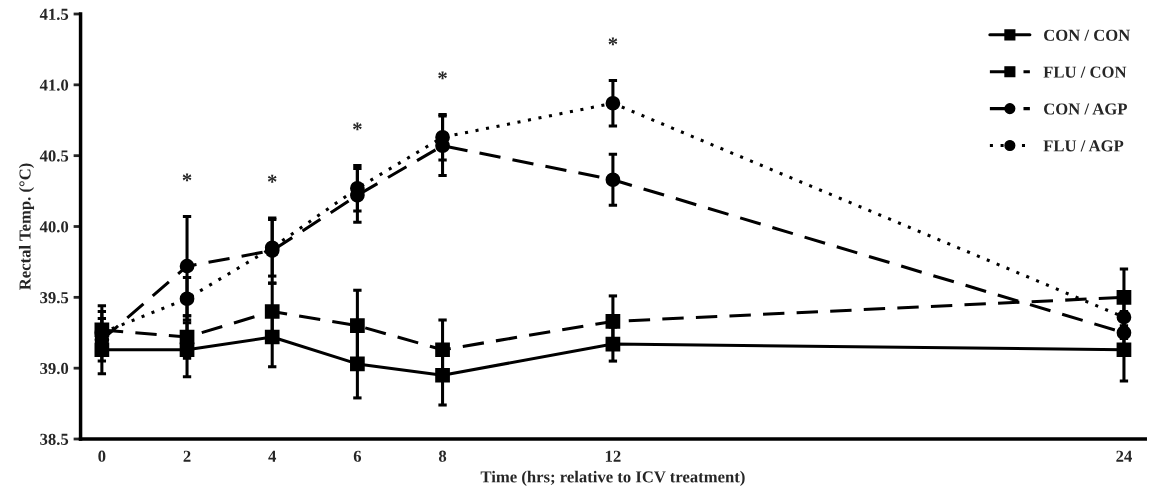  I want to click on x-tick-label: 24, so click(1124, 456).